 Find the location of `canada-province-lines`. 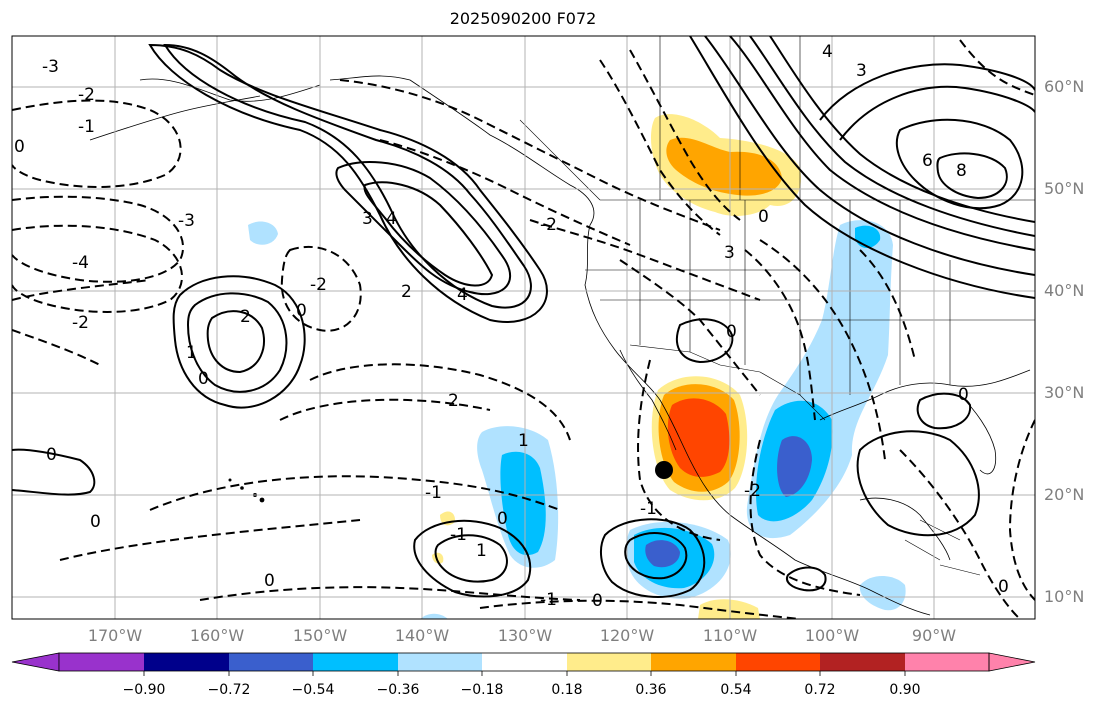

canada-province-lines is located at coordinates (660, 118).